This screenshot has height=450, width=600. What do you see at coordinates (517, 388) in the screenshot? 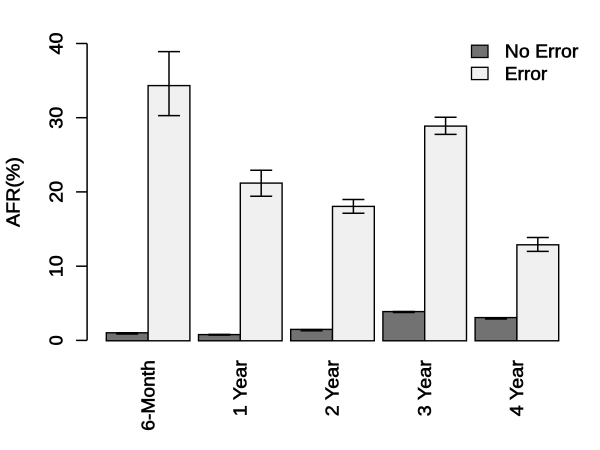
I see `svg-text: 4 Year` at bounding box center [517, 388].